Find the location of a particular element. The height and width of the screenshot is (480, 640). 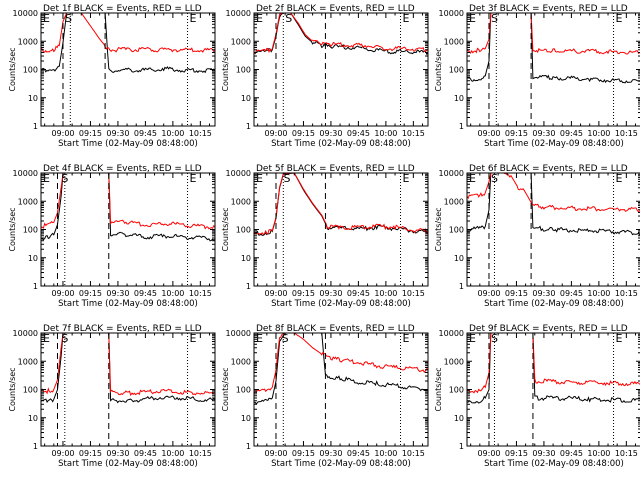

chart-title: Det 4f BLACK = Events, RED = LLD is located at coordinates (122, 169).